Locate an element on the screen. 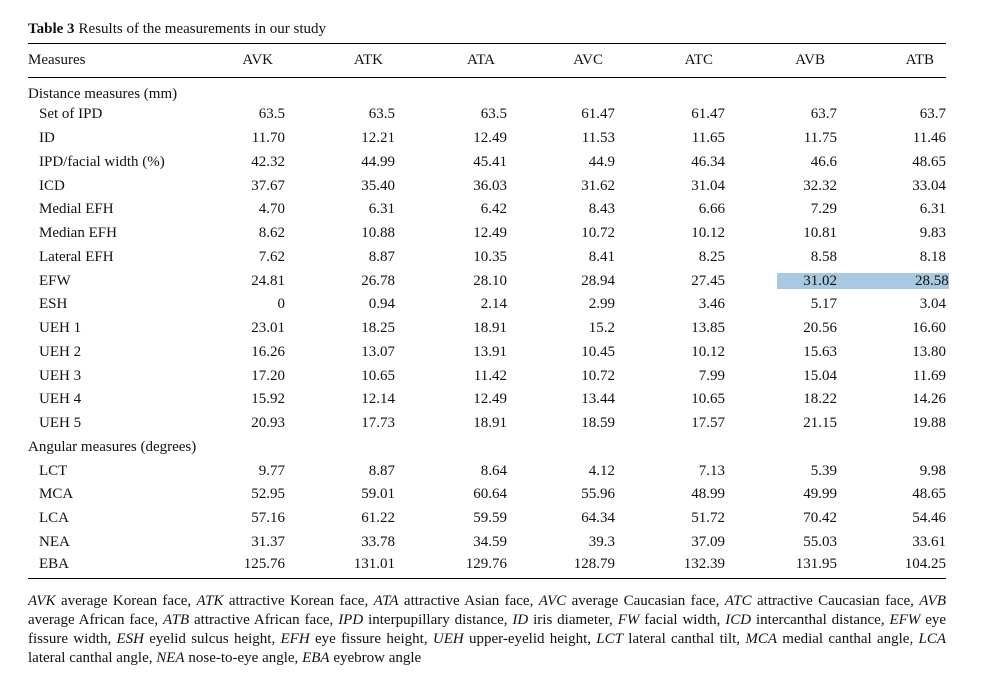 The width and height of the screenshot is (1000, 686). abbreviation: MCA is located at coordinates (761, 639).